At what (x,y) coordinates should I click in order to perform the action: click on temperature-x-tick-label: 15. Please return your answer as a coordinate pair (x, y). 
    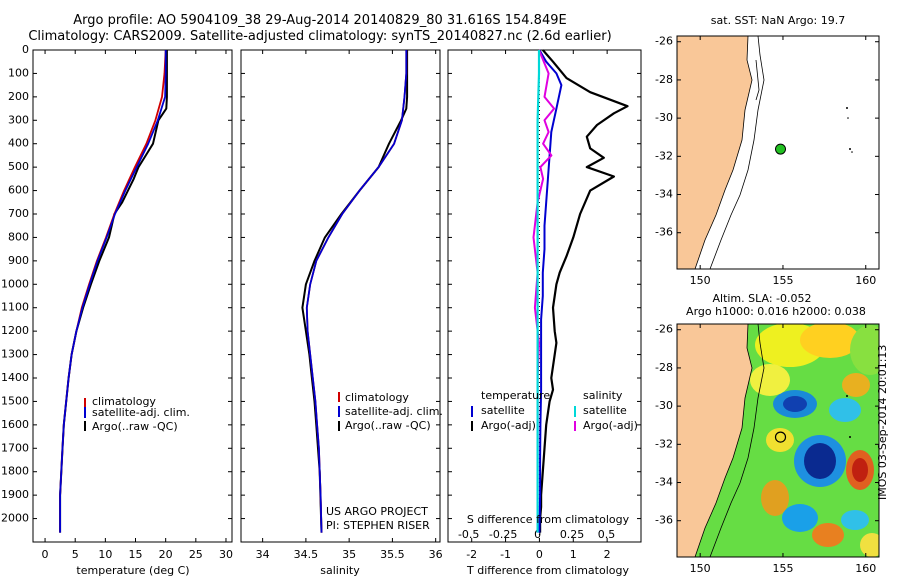
    Looking at the image, I should click on (136, 554).